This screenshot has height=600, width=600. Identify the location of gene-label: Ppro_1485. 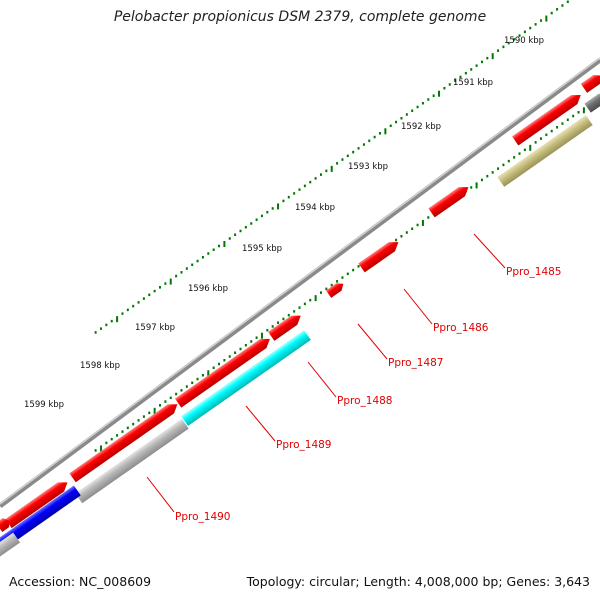
(533, 272).